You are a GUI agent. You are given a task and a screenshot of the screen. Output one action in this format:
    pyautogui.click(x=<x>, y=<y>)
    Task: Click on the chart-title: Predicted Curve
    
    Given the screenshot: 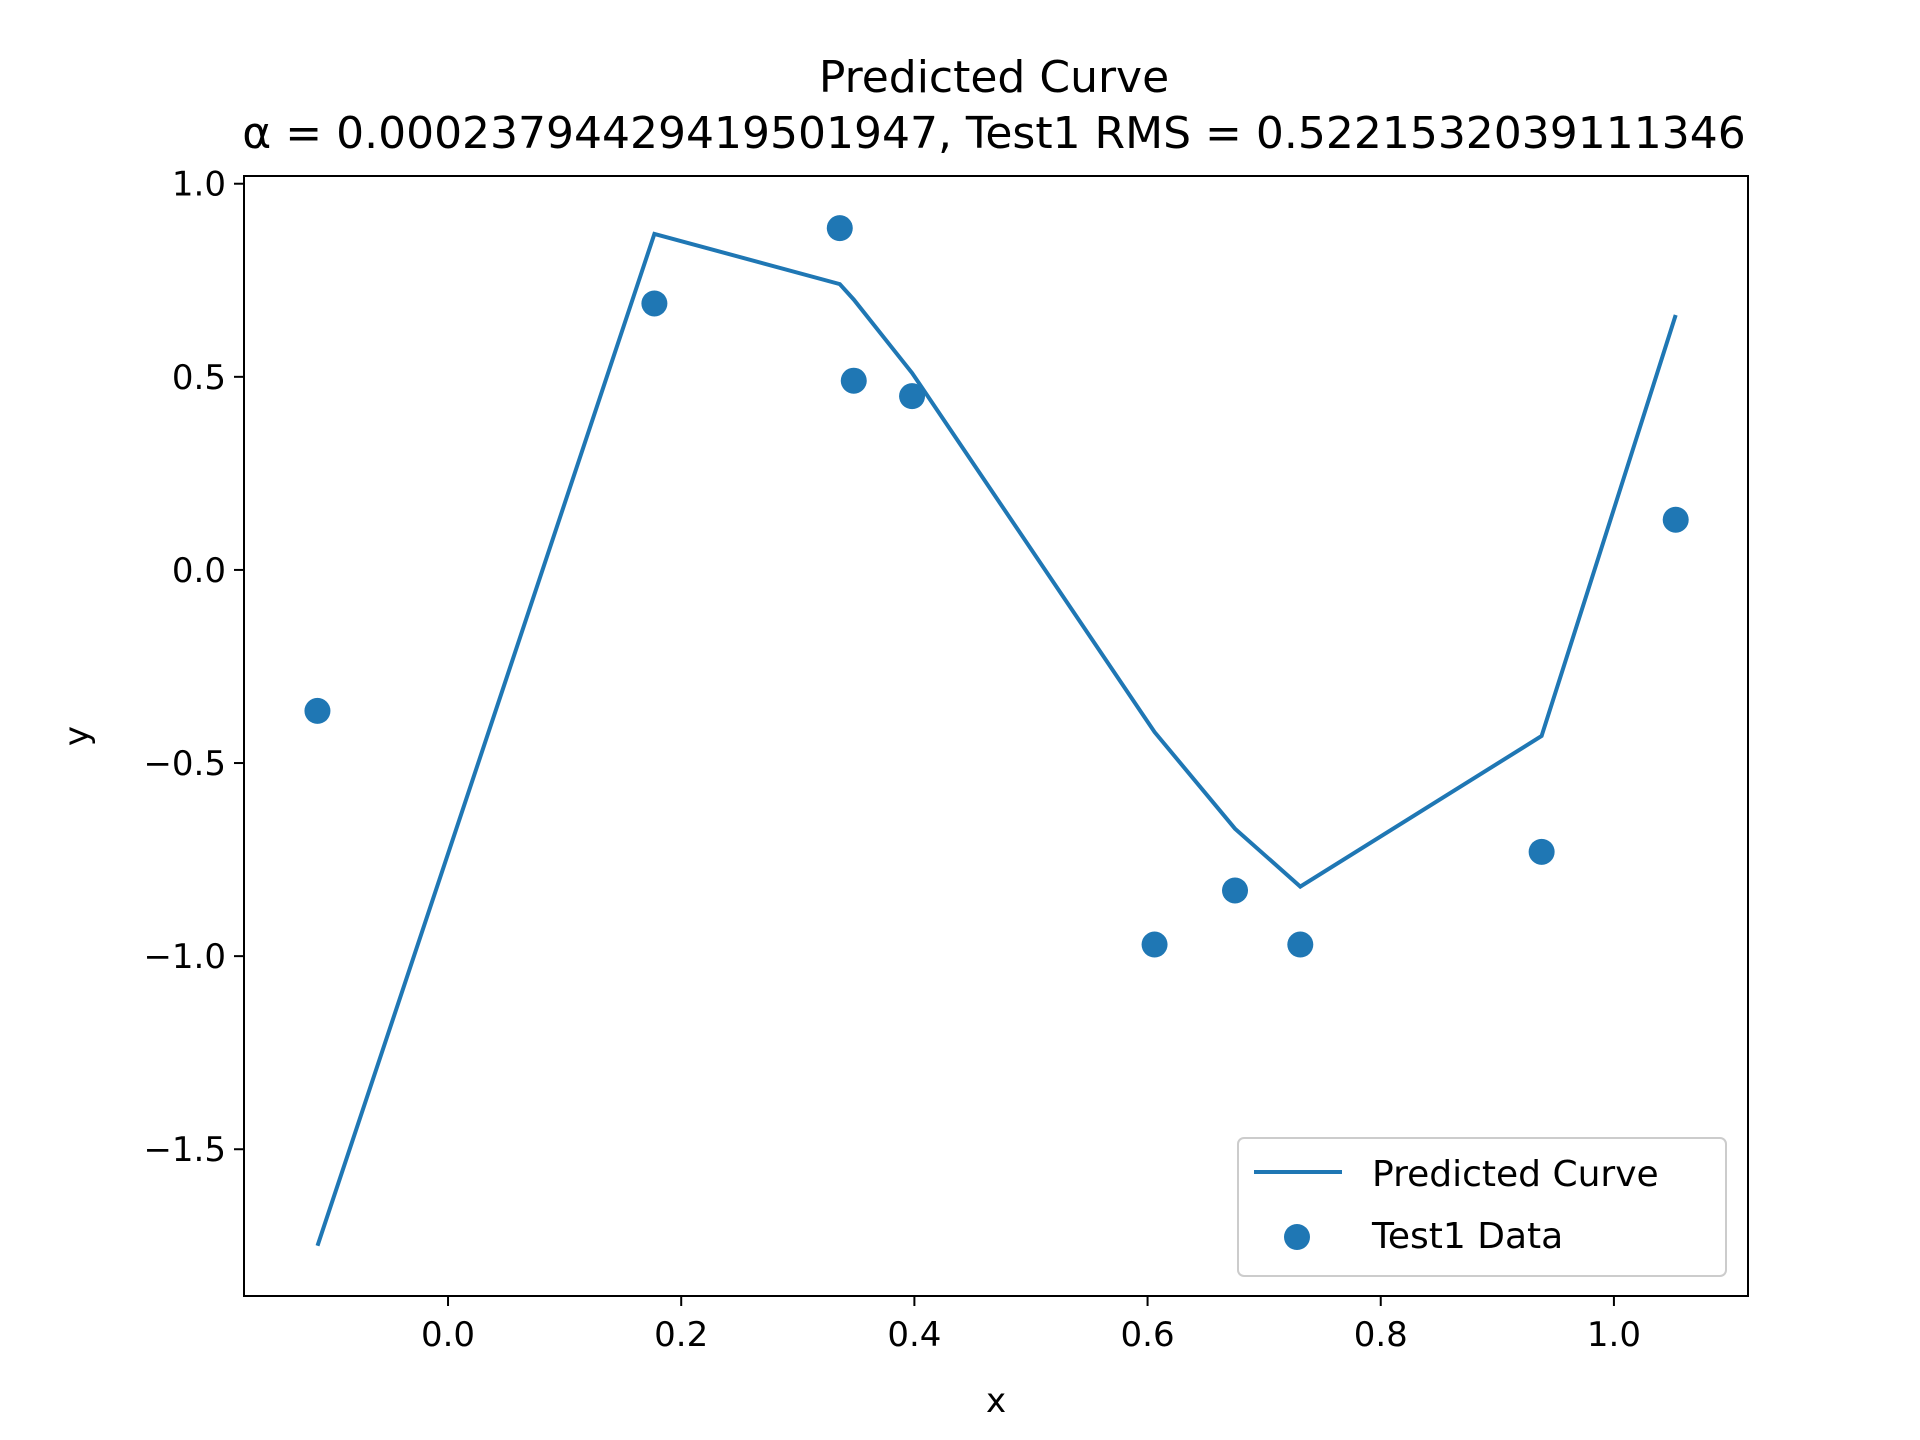 What is the action you would take?
    pyautogui.click(x=994, y=77)
    